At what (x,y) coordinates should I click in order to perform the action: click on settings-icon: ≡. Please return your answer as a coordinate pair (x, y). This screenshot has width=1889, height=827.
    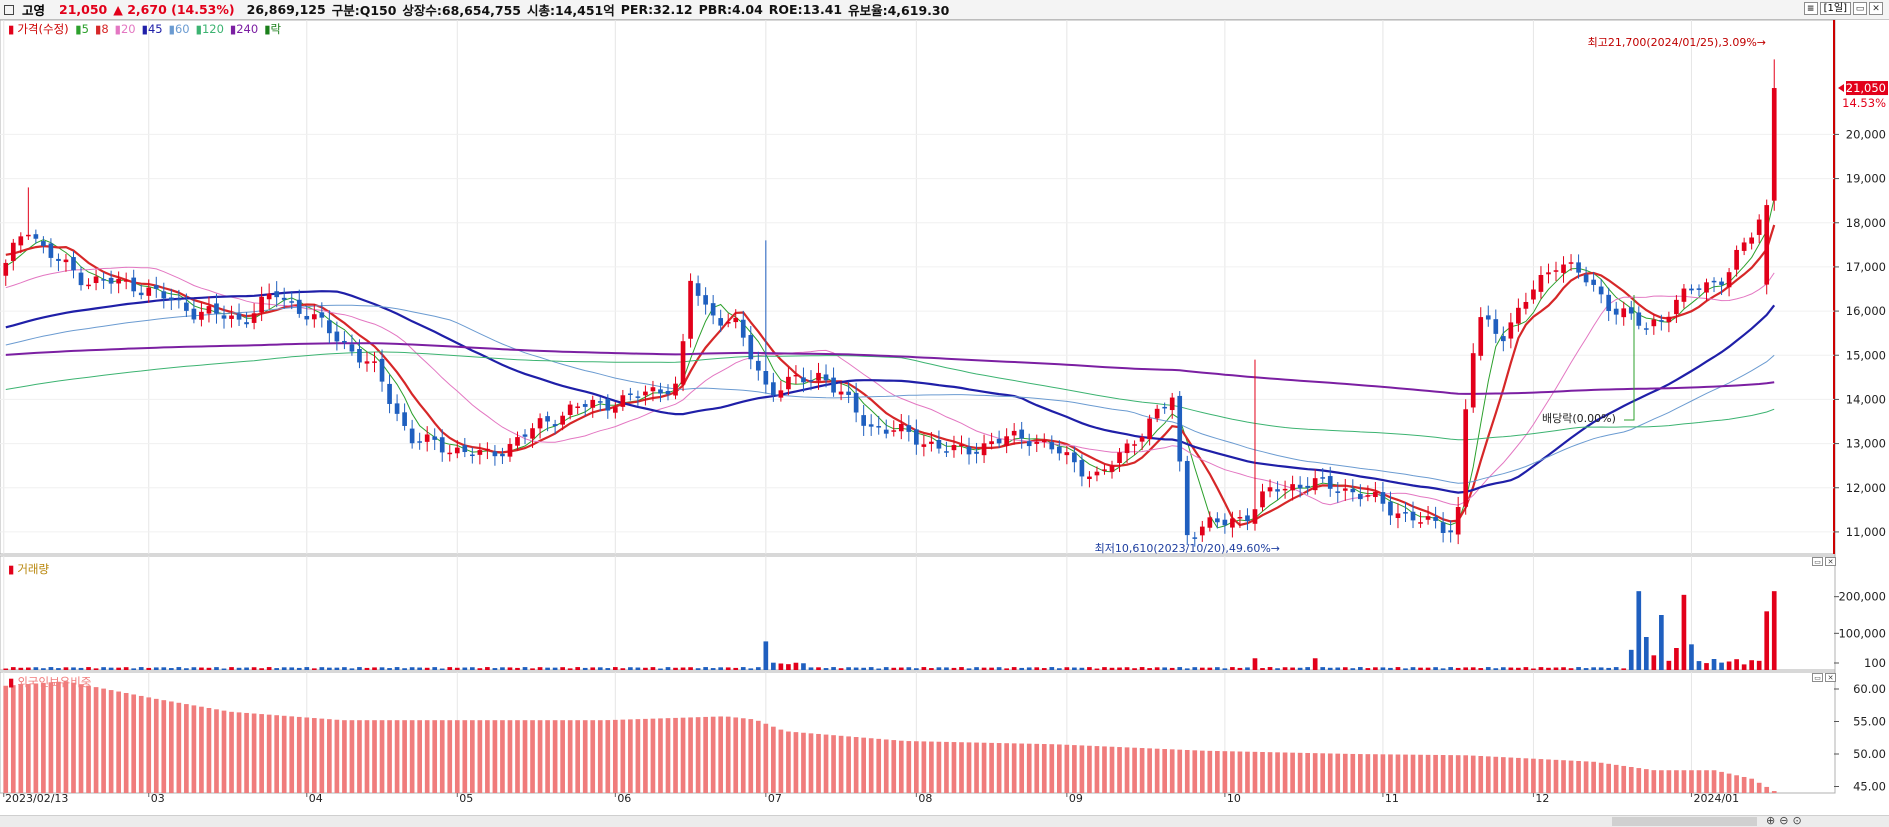
    Looking at the image, I should click on (1810, 8).